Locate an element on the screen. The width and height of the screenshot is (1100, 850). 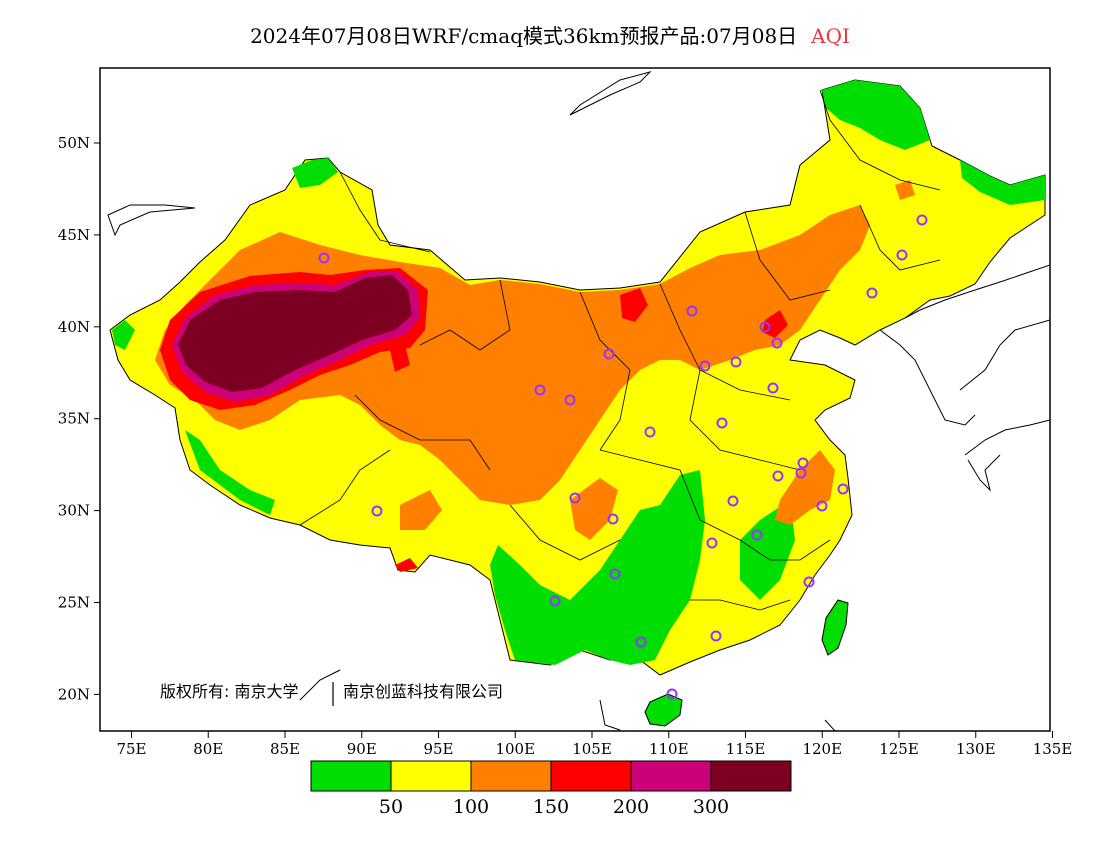
copyright-right: 南京创蓝科技有限公司 is located at coordinates (423, 691).